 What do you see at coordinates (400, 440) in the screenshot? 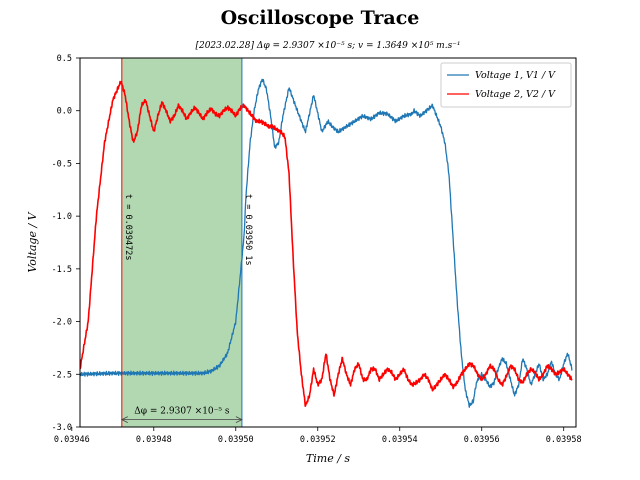
I see `x-tick-label: 0.03954` at bounding box center [400, 440].